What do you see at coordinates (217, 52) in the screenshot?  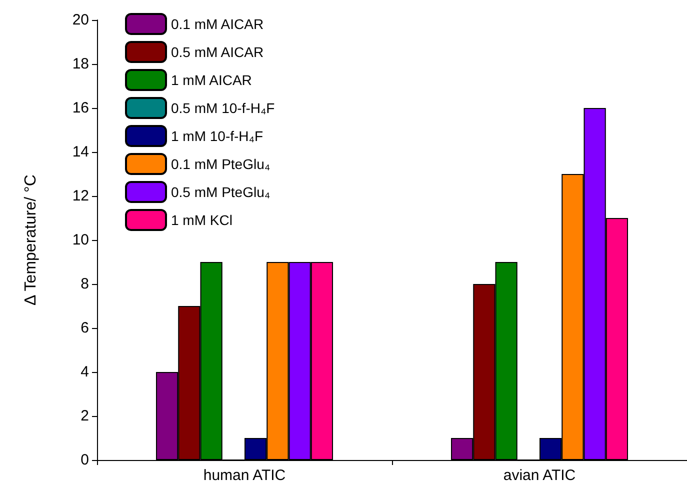 I see `legend-label: 0.5 mM AICAR` at bounding box center [217, 52].